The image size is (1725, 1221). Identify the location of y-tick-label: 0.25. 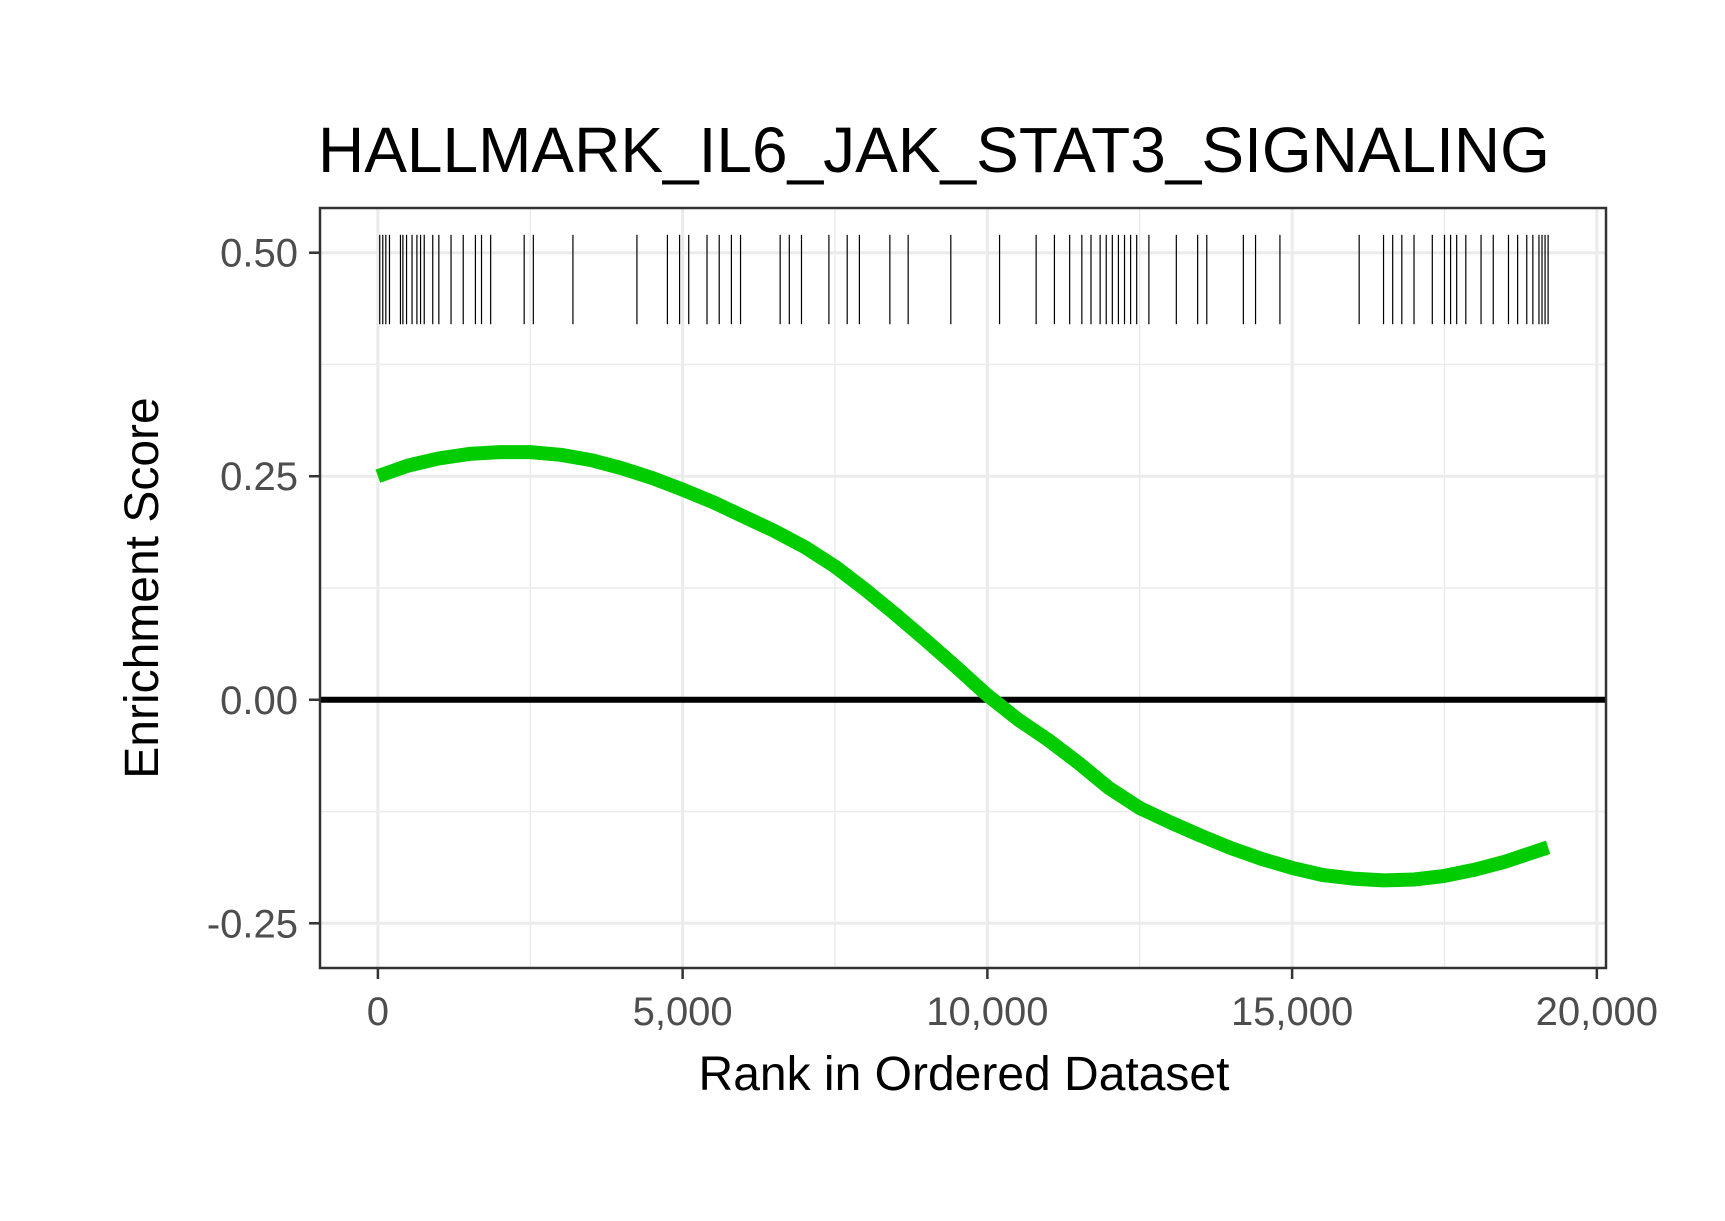
(259, 477).